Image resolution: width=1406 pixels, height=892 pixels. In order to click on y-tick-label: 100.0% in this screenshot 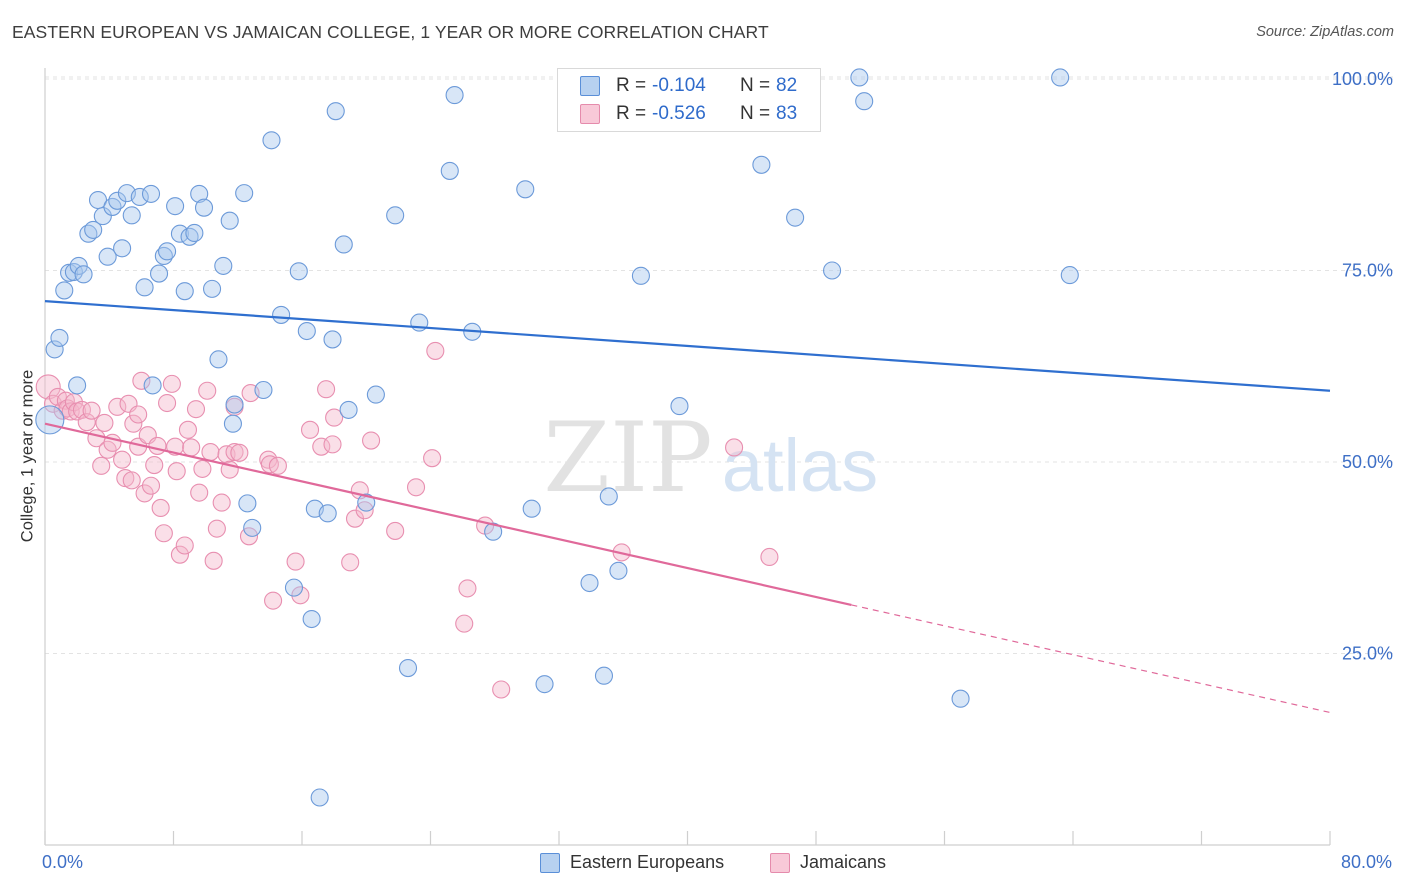, I will do `click(1362, 79)`.